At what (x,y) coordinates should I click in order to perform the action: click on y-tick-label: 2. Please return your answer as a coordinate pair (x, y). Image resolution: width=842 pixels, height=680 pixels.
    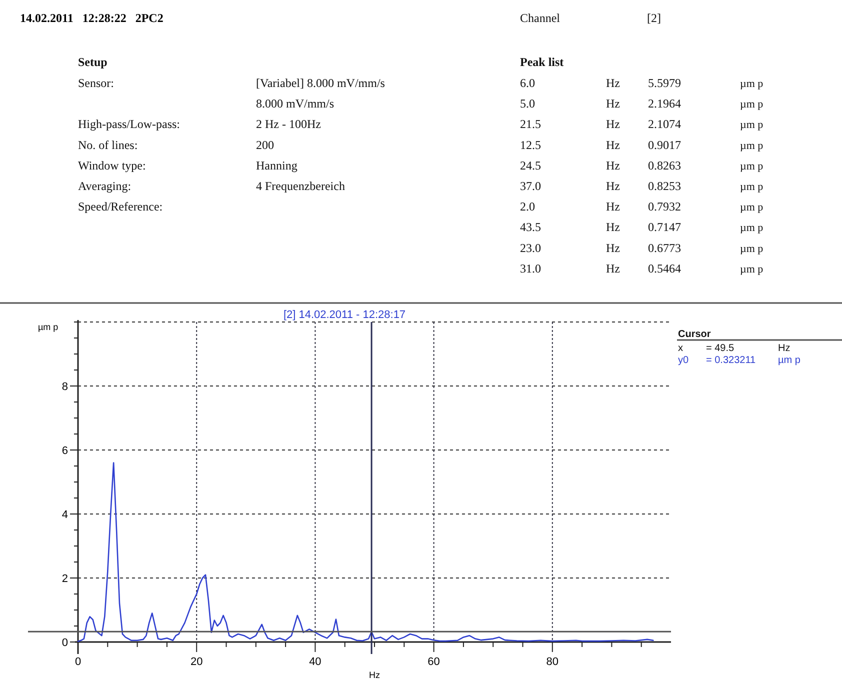
    Looking at the image, I should click on (65, 579).